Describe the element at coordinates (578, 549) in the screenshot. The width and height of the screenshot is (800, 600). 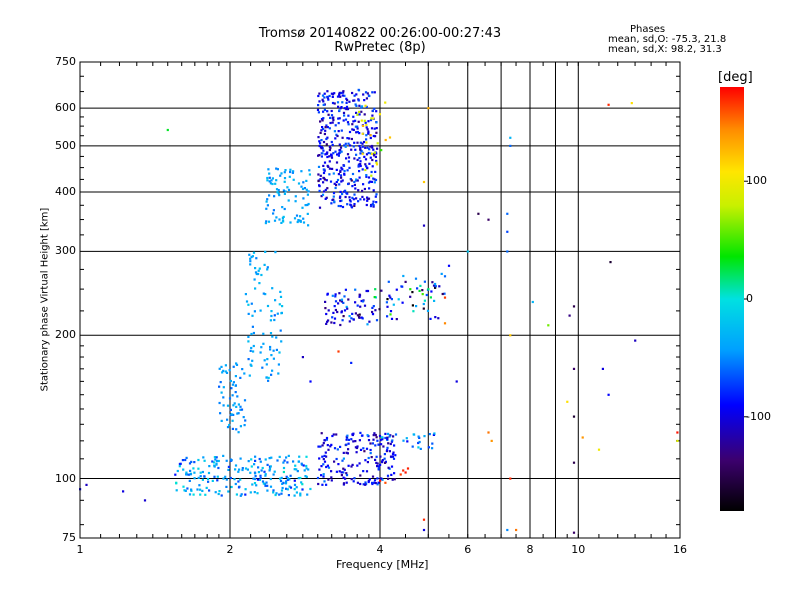
I see `tick-label: 10` at that location.